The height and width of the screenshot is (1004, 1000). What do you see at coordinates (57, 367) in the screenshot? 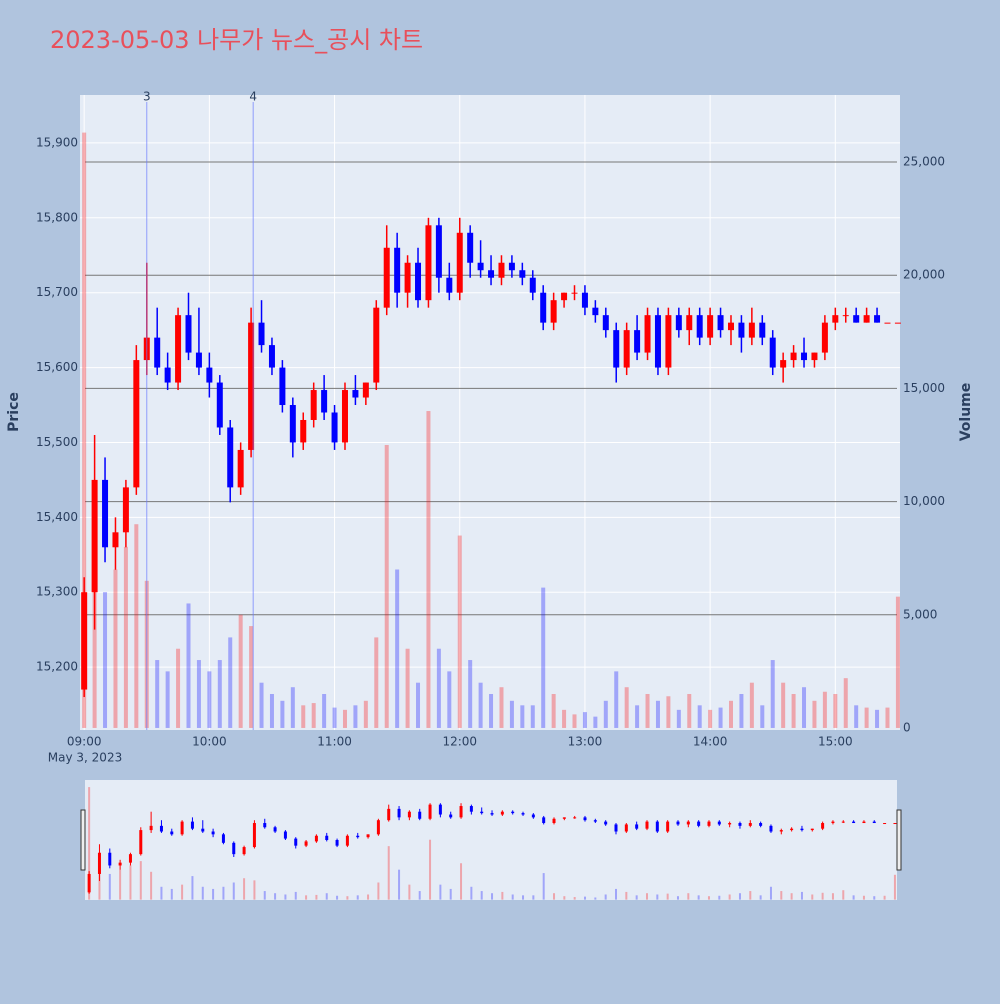
I see `y-tick-label: 15,600` at bounding box center [57, 367].